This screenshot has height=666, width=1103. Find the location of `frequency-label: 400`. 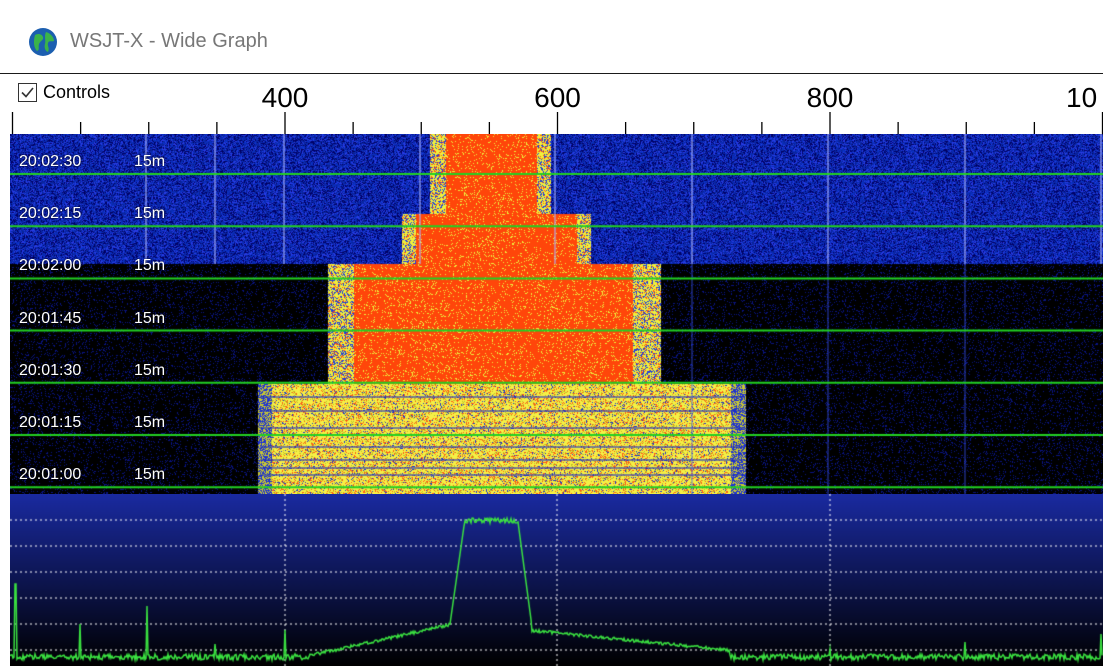

frequency-label: 400 is located at coordinates (285, 97).